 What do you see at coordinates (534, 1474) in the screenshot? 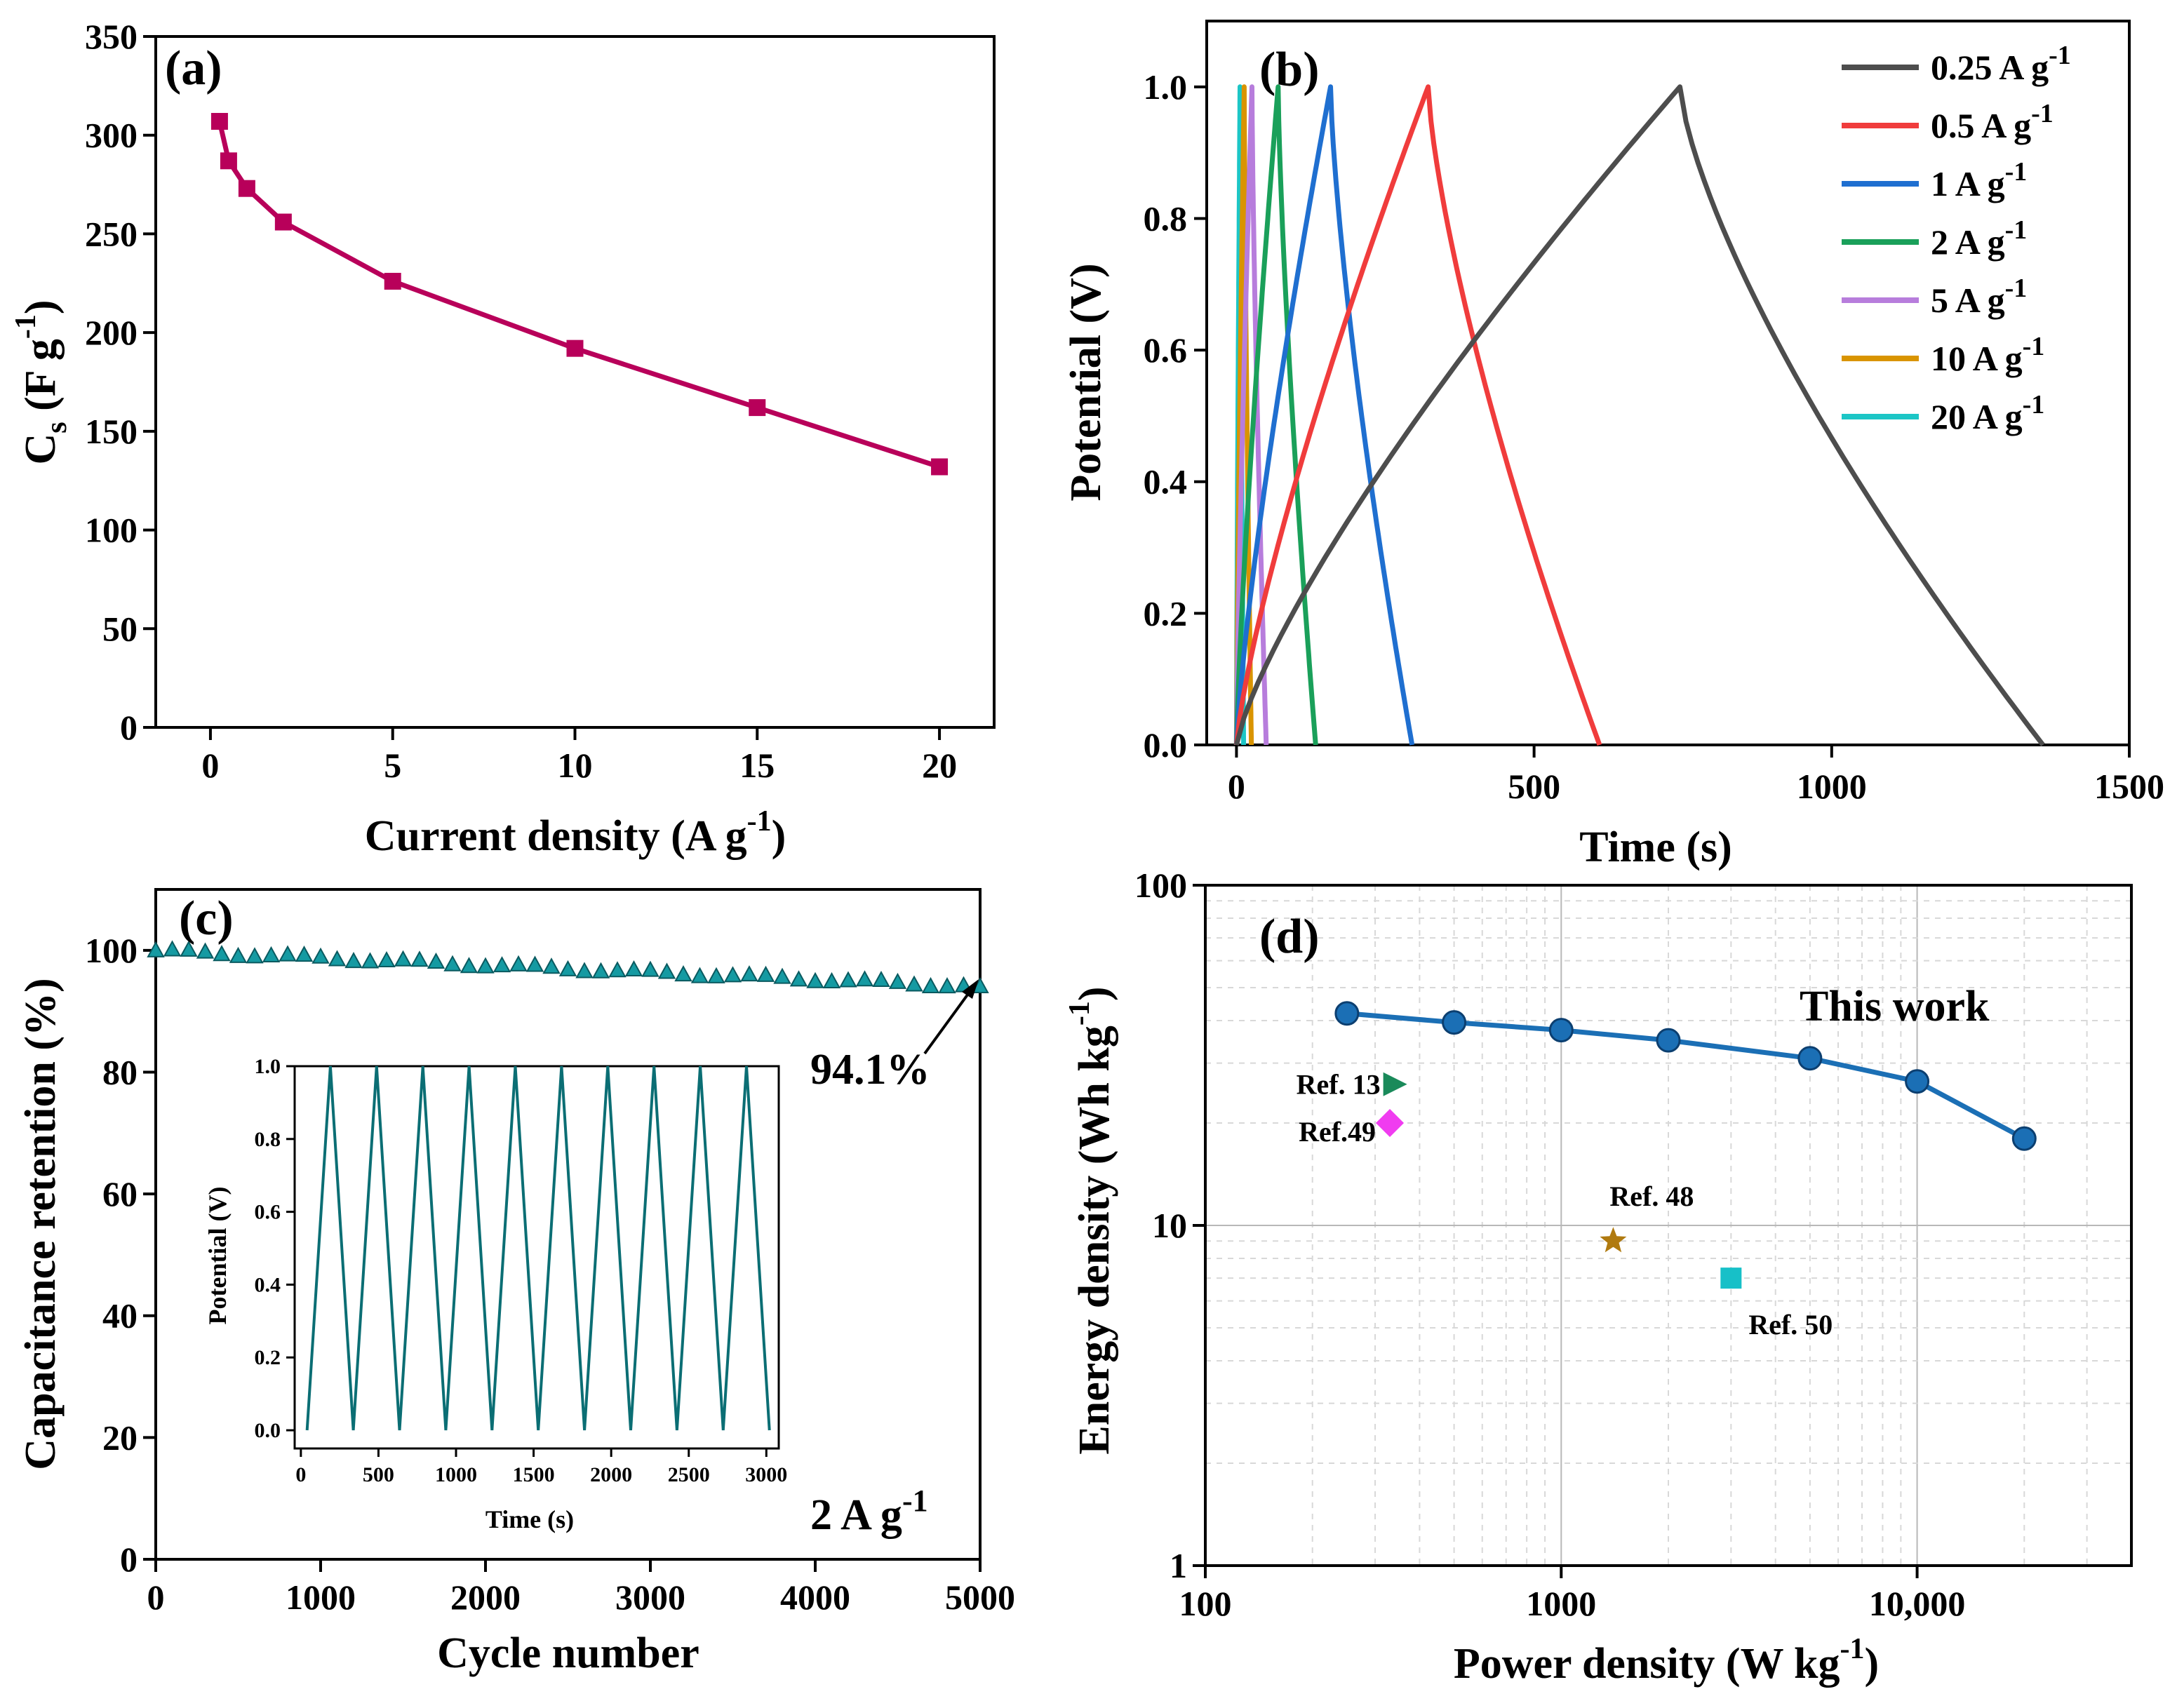
I see `inset-x-tick-label: 1500` at bounding box center [534, 1474].